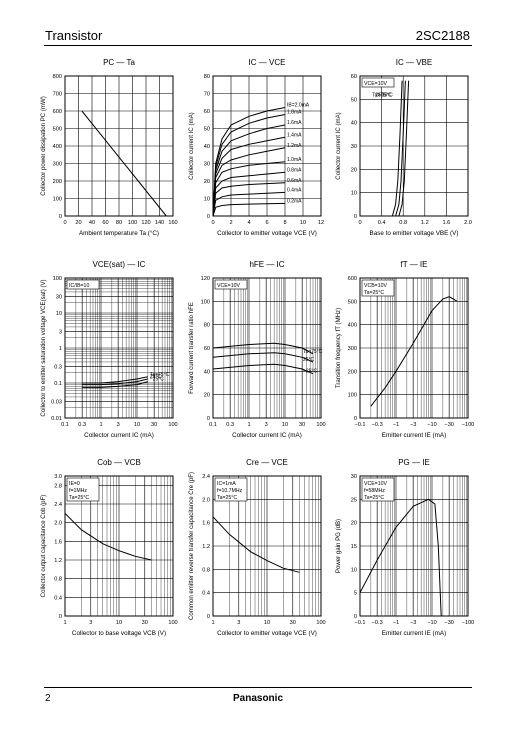 The height and width of the screenshot is (729, 516). I want to click on y-axis-label: Power gain PG (dB), so click(338, 546).